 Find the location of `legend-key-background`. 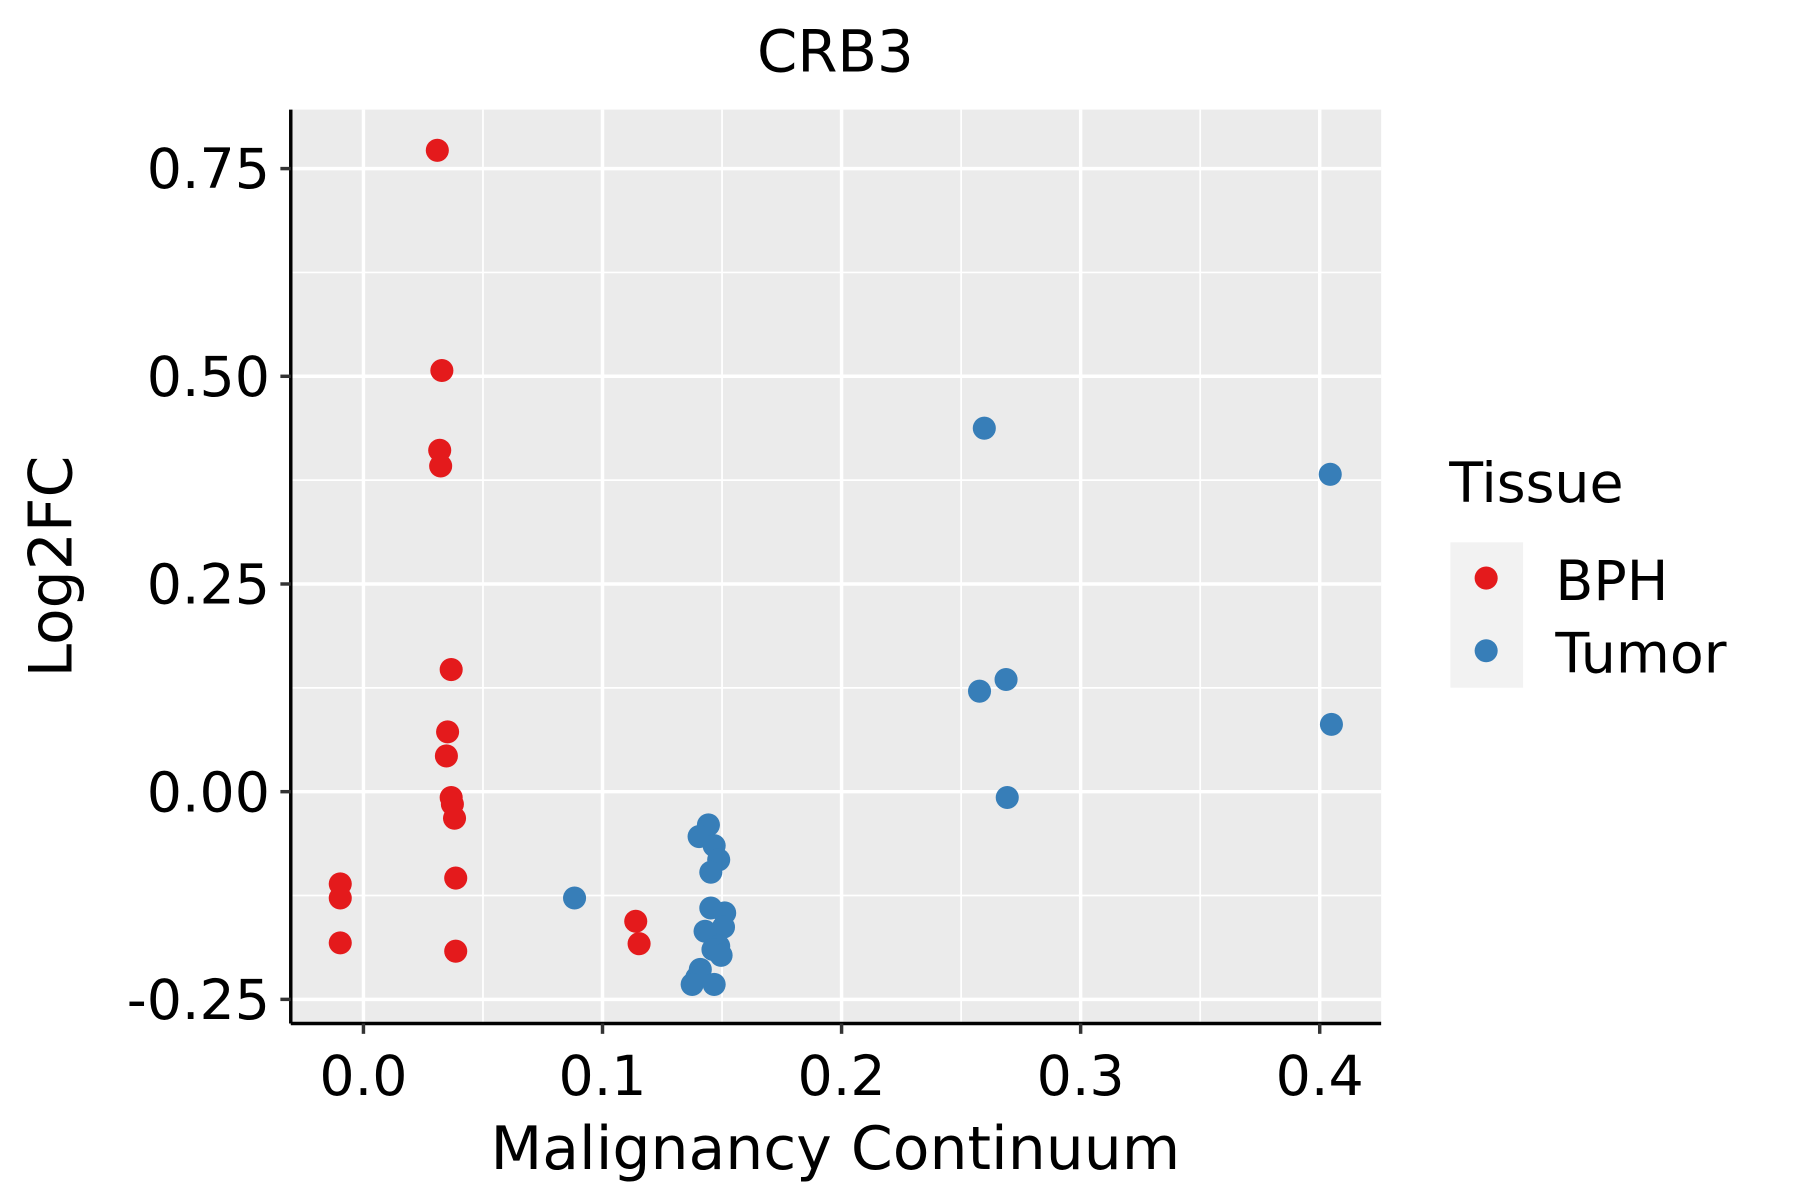

legend-key-background is located at coordinates (1487, 615).